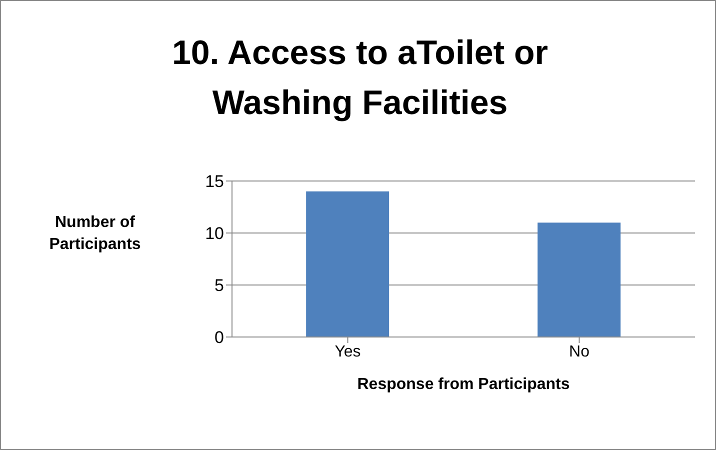 This screenshot has width=716, height=450. What do you see at coordinates (463, 384) in the screenshot?
I see `x-axis-title: Response from Participants` at bounding box center [463, 384].